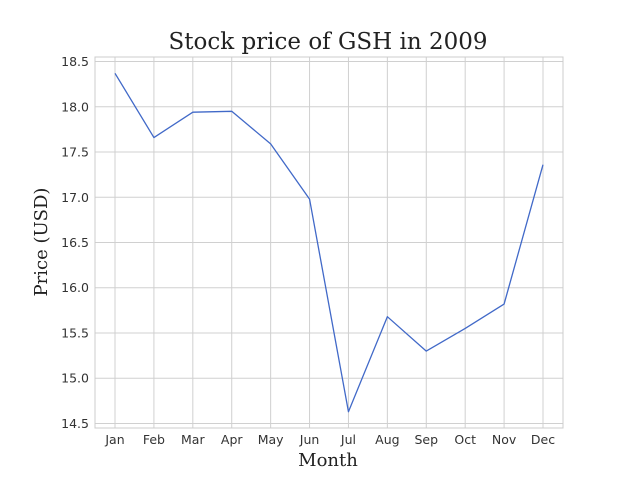 The image size is (640, 480). Describe the element at coordinates (75, 332) in the screenshot. I see `y-tick-label: 15.5` at that location.